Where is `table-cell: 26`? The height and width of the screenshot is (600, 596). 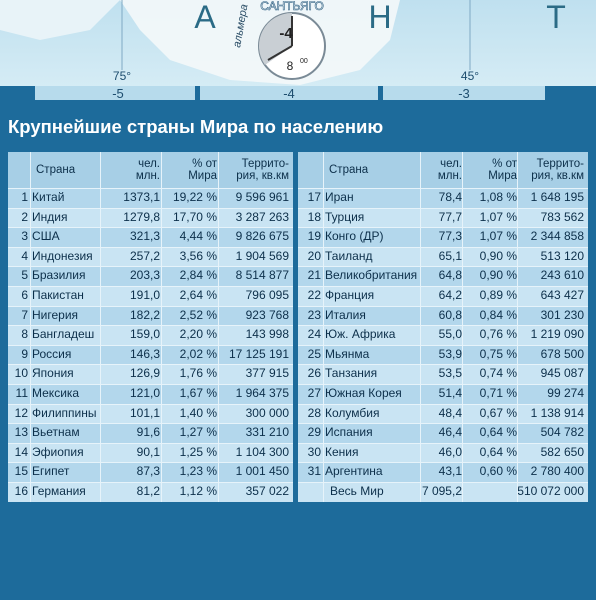 table-cell: 26 is located at coordinates (314, 373).